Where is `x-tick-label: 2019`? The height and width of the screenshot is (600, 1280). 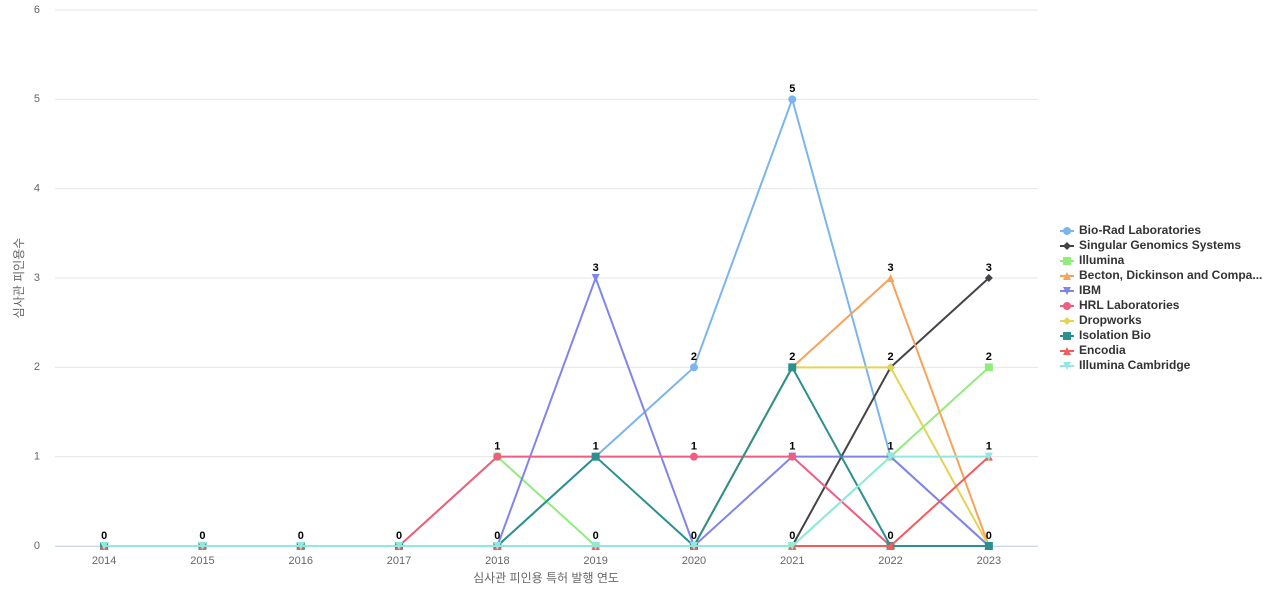
x-tick-label: 2019 is located at coordinates (595, 561).